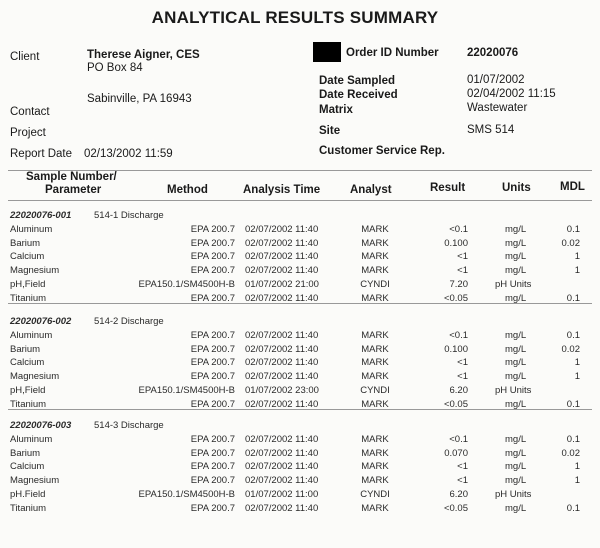  I want to click on page-title: ANALYTICAL RESULTS SUMMARY, so click(295, 17).